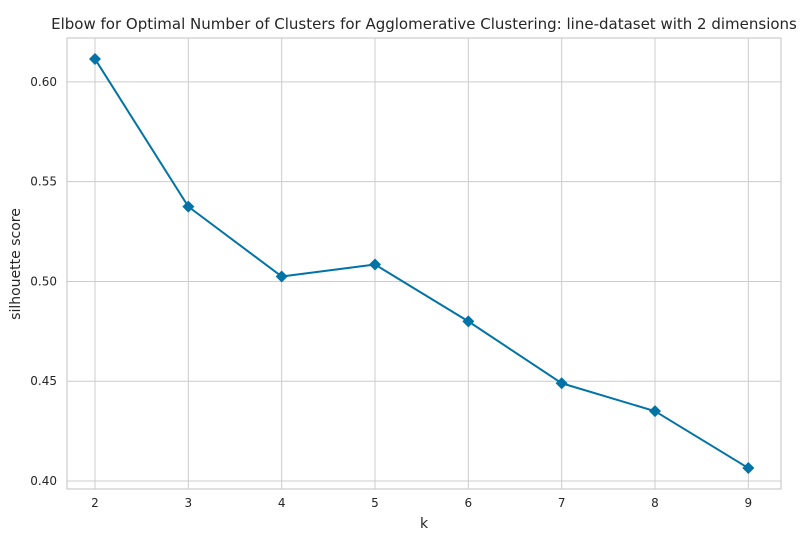 Image resolution: width=800 pixels, height=550 pixels. What do you see at coordinates (375, 503) in the screenshot?
I see `x-tick-label: 5` at bounding box center [375, 503].